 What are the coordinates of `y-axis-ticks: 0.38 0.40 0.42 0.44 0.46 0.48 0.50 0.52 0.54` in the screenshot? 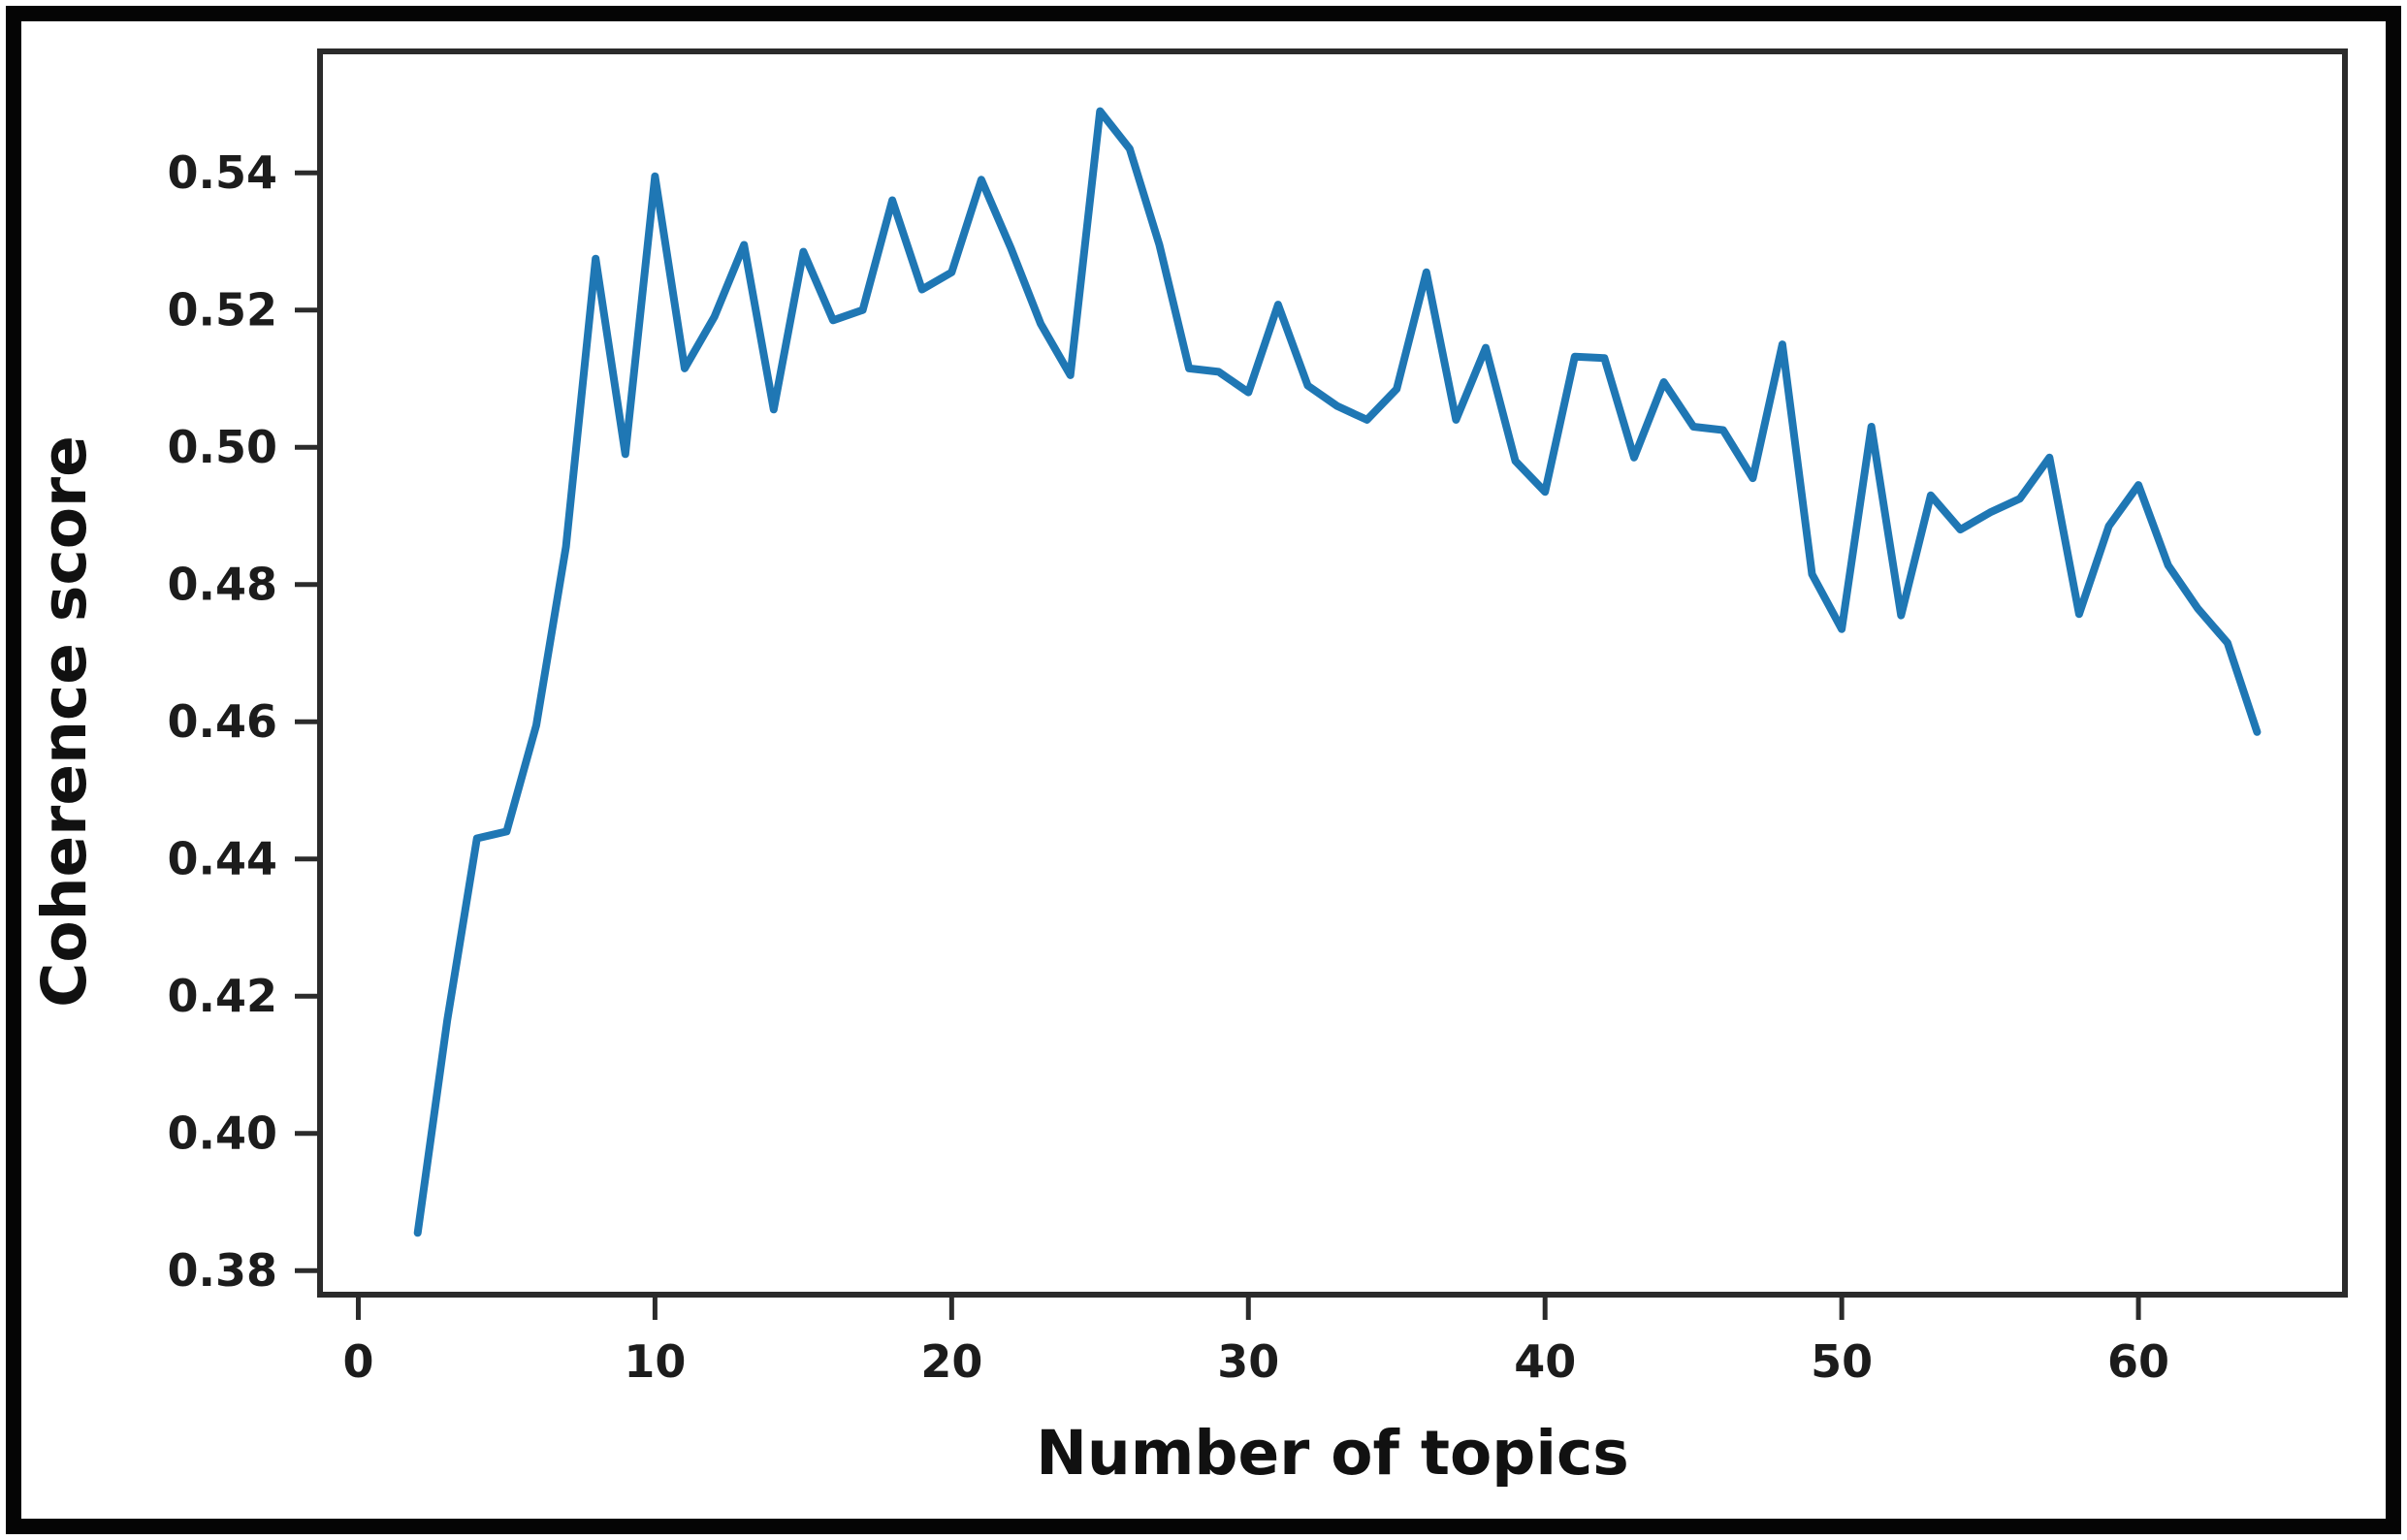 It's located at (244, 721).